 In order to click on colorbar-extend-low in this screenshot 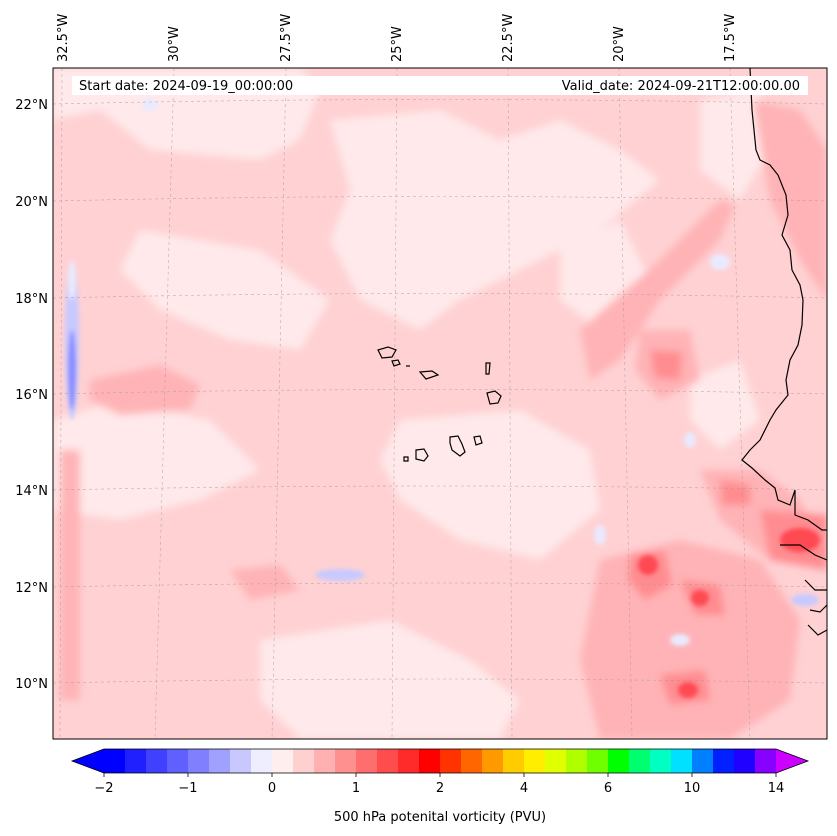, I will do `click(88, 761)`.